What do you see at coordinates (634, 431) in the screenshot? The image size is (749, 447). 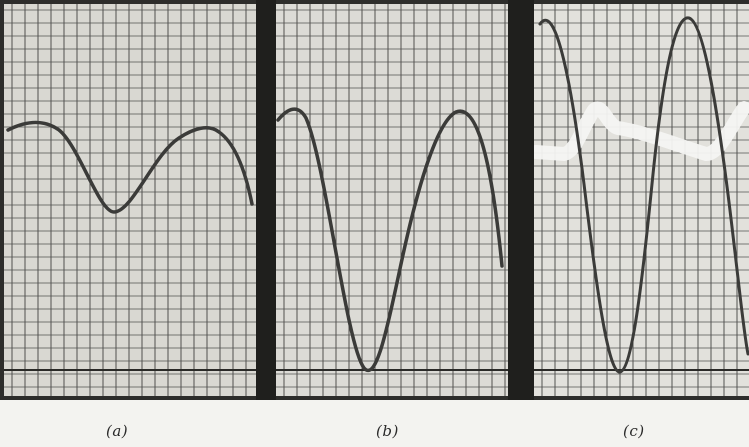 I see `caption-c: (c)` at bounding box center [634, 431].